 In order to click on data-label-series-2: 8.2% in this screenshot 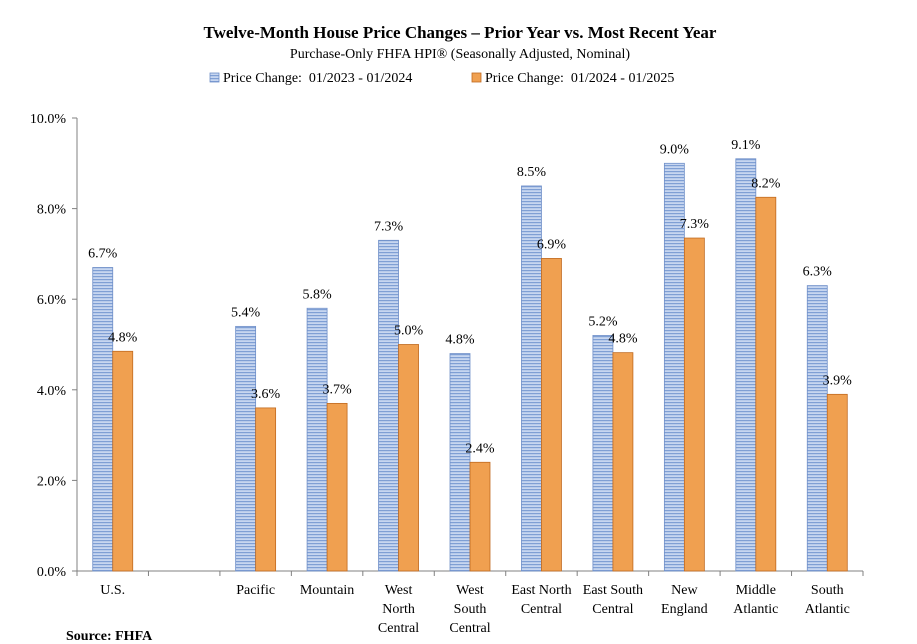, I will do `click(766, 183)`.